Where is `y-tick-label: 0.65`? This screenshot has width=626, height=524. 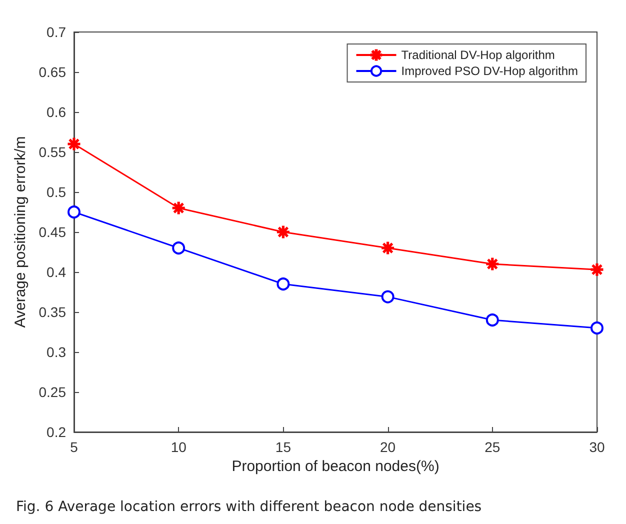
y-tick-label: 0.65 is located at coordinates (52, 72).